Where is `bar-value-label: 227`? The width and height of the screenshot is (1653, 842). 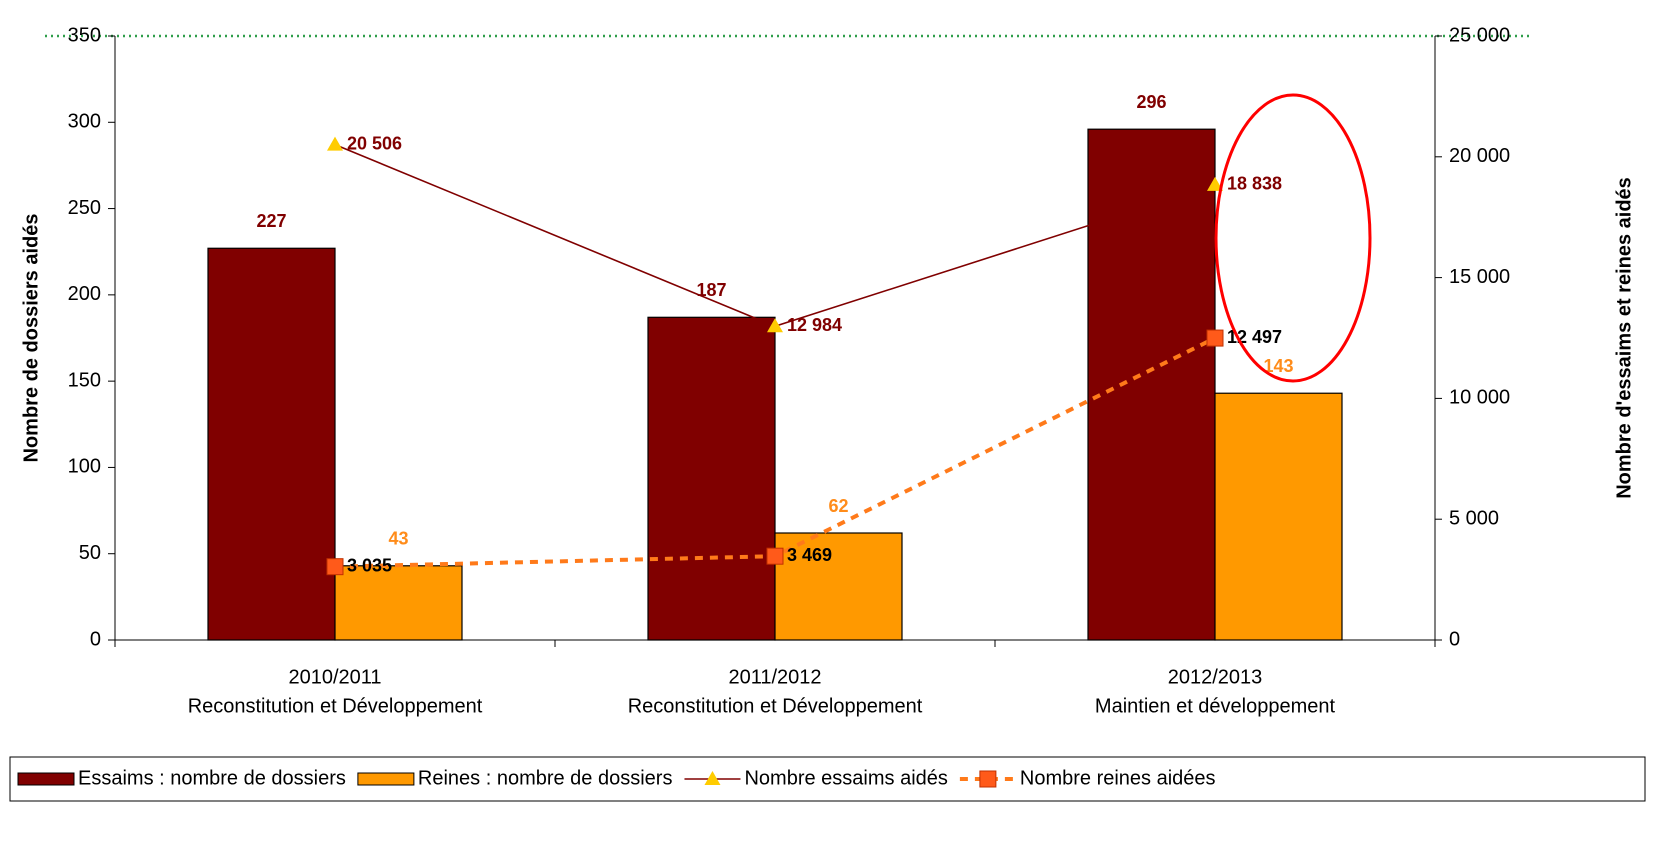
bar-value-label: 227 is located at coordinates (271, 221).